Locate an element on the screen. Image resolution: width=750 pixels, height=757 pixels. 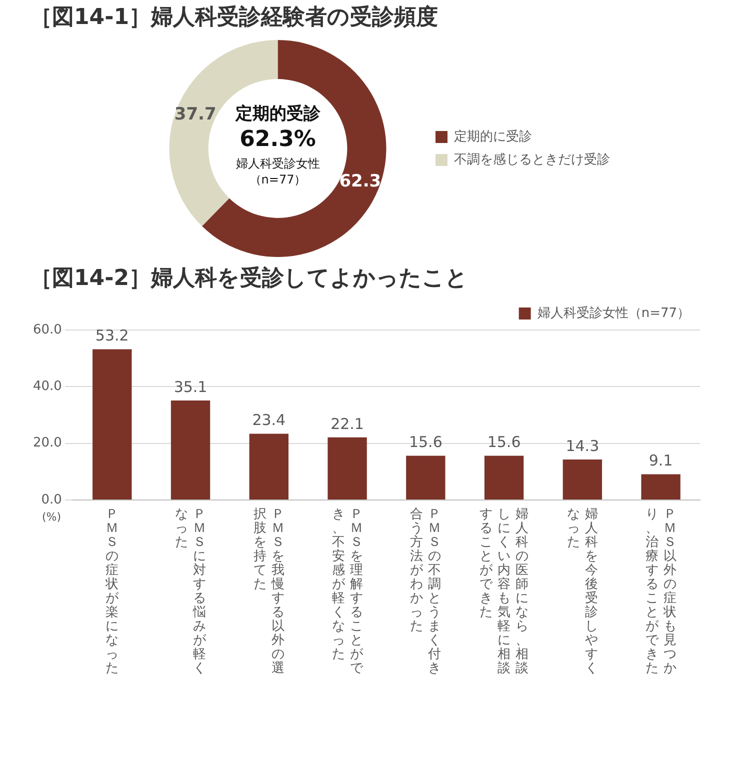
data-label: 35.1 is located at coordinates (191, 387).